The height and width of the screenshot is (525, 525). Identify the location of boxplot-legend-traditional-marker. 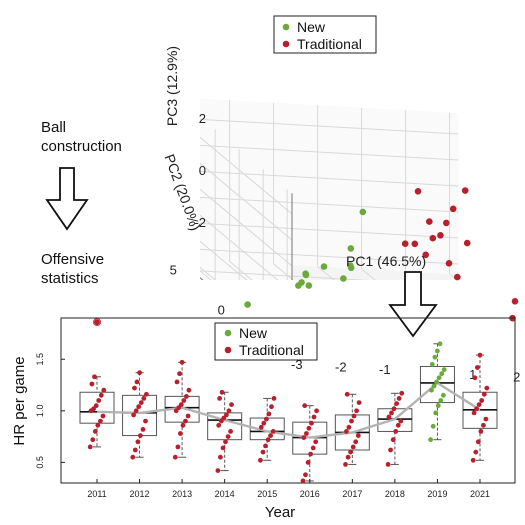
(228, 350).